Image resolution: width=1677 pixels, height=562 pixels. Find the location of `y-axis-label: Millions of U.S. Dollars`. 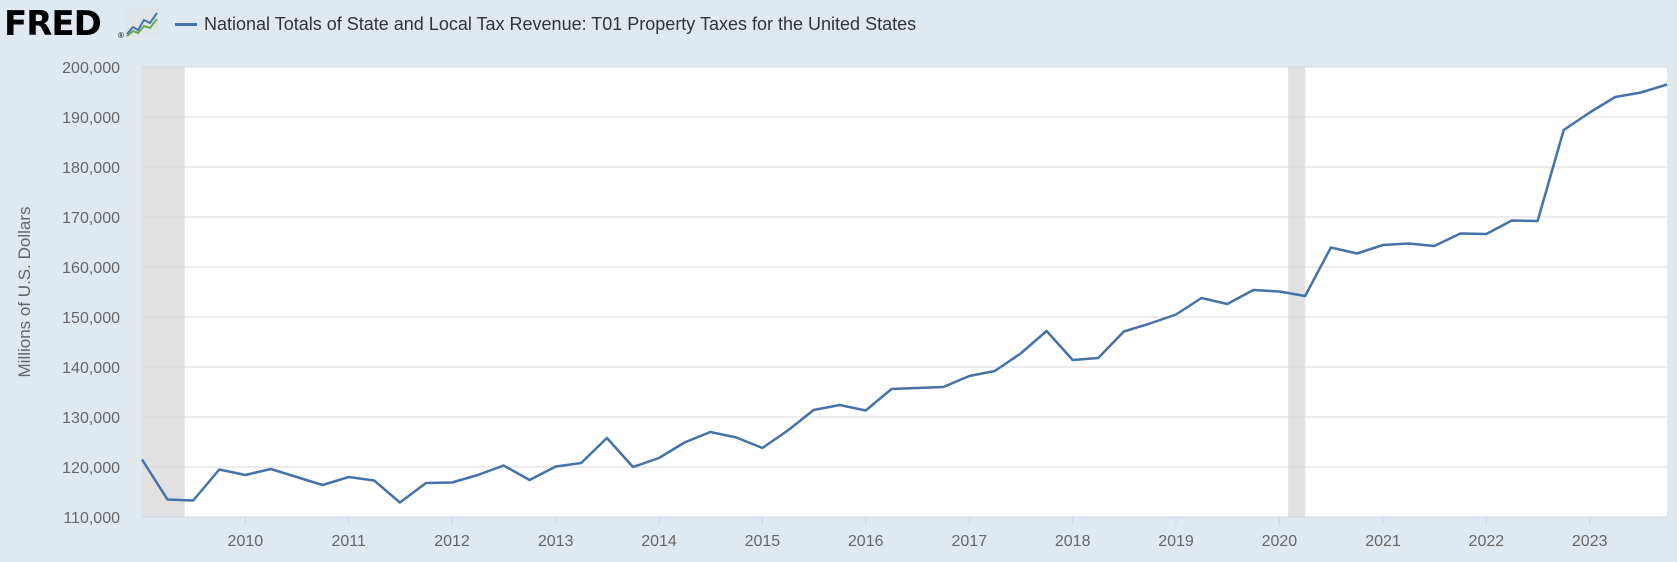

y-axis-label: Millions of U.S. Dollars is located at coordinates (24, 292).